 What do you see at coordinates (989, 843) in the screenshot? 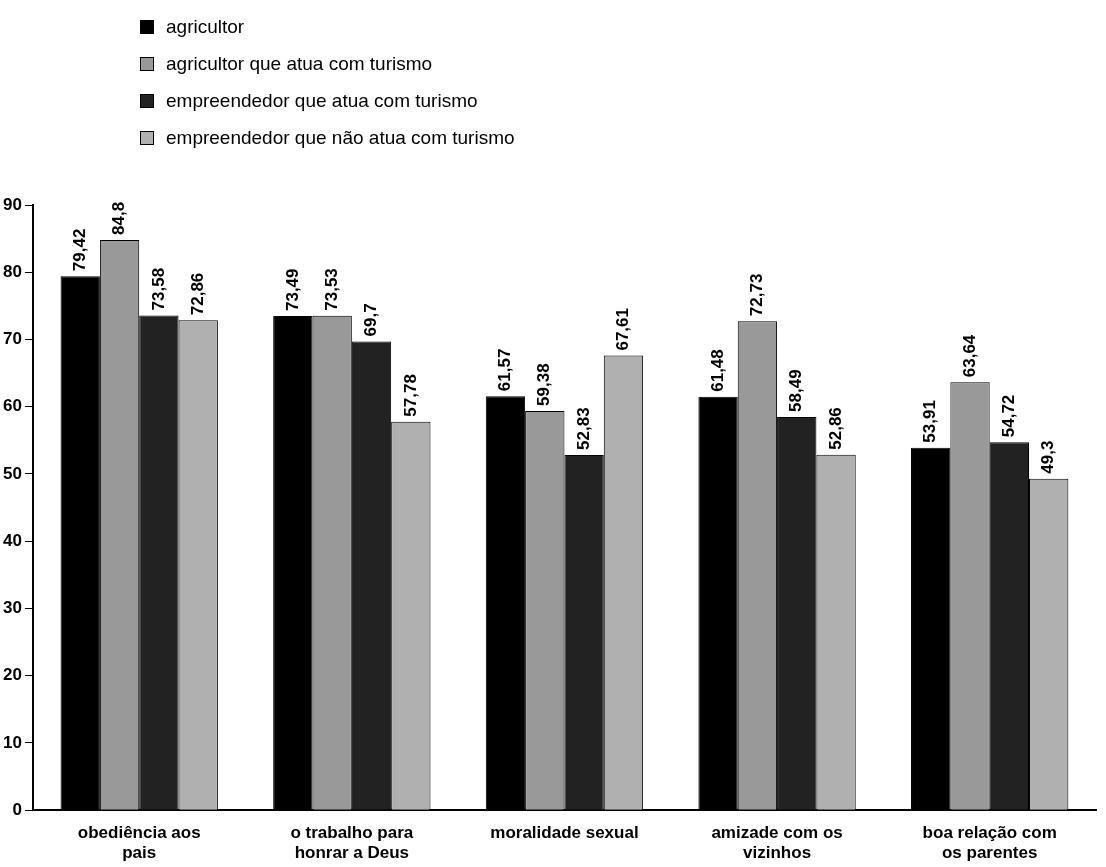
I see `x-tick-label: boa relação com os parentes` at bounding box center [989, 843].